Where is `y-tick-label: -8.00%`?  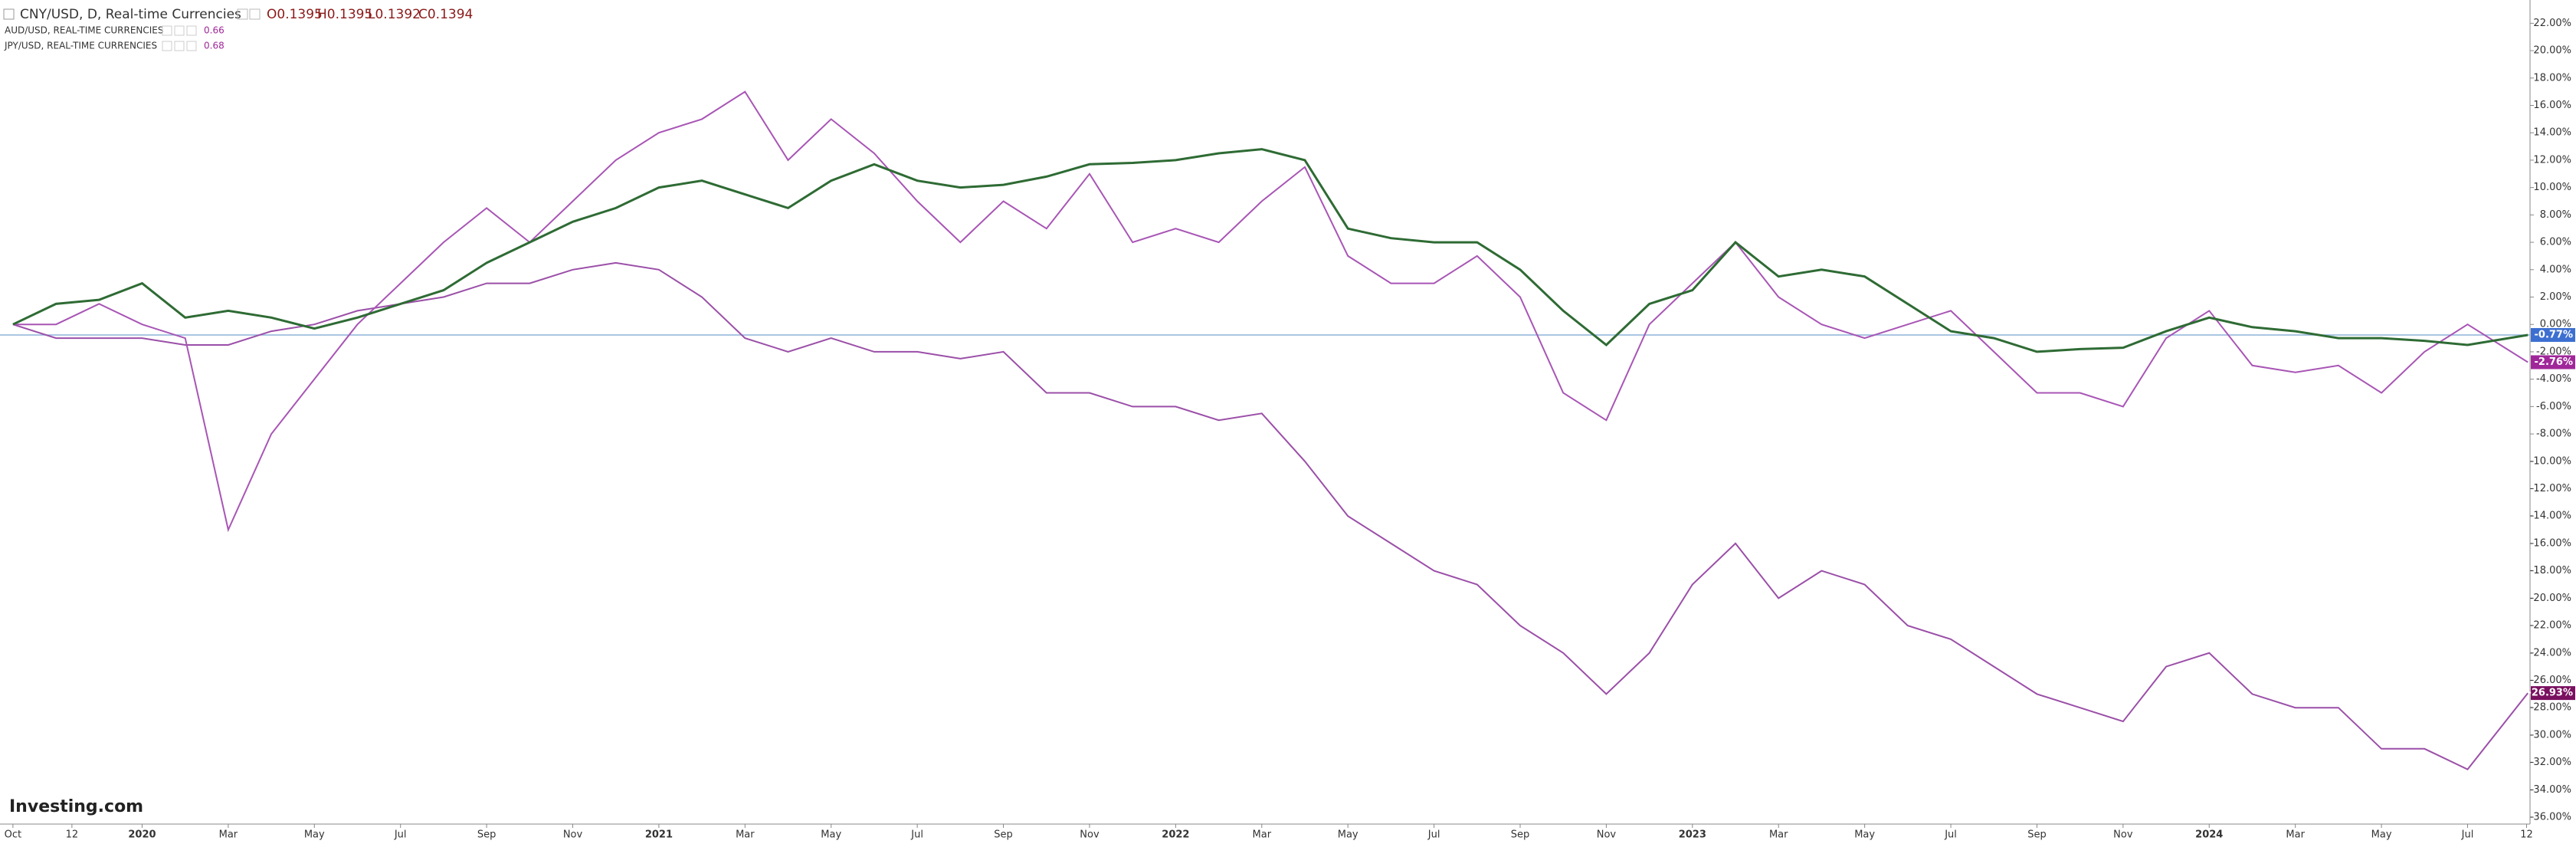 y-tick-label: -8.00% is located at coordinates (2554, 435).